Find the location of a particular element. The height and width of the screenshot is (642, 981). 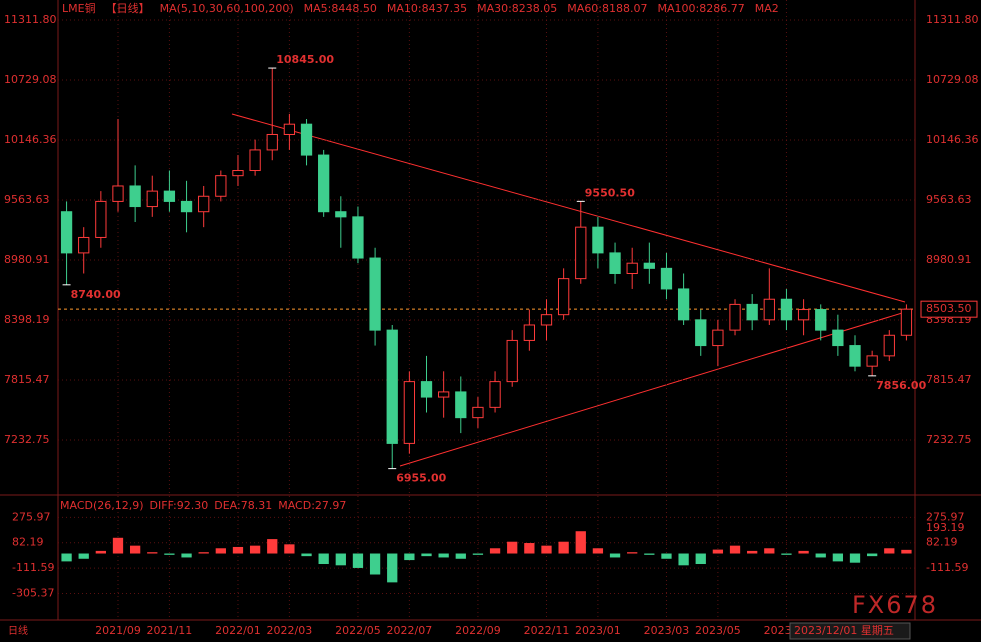

y-tick-label: 7815.47 is located at coordinates (27, 379).